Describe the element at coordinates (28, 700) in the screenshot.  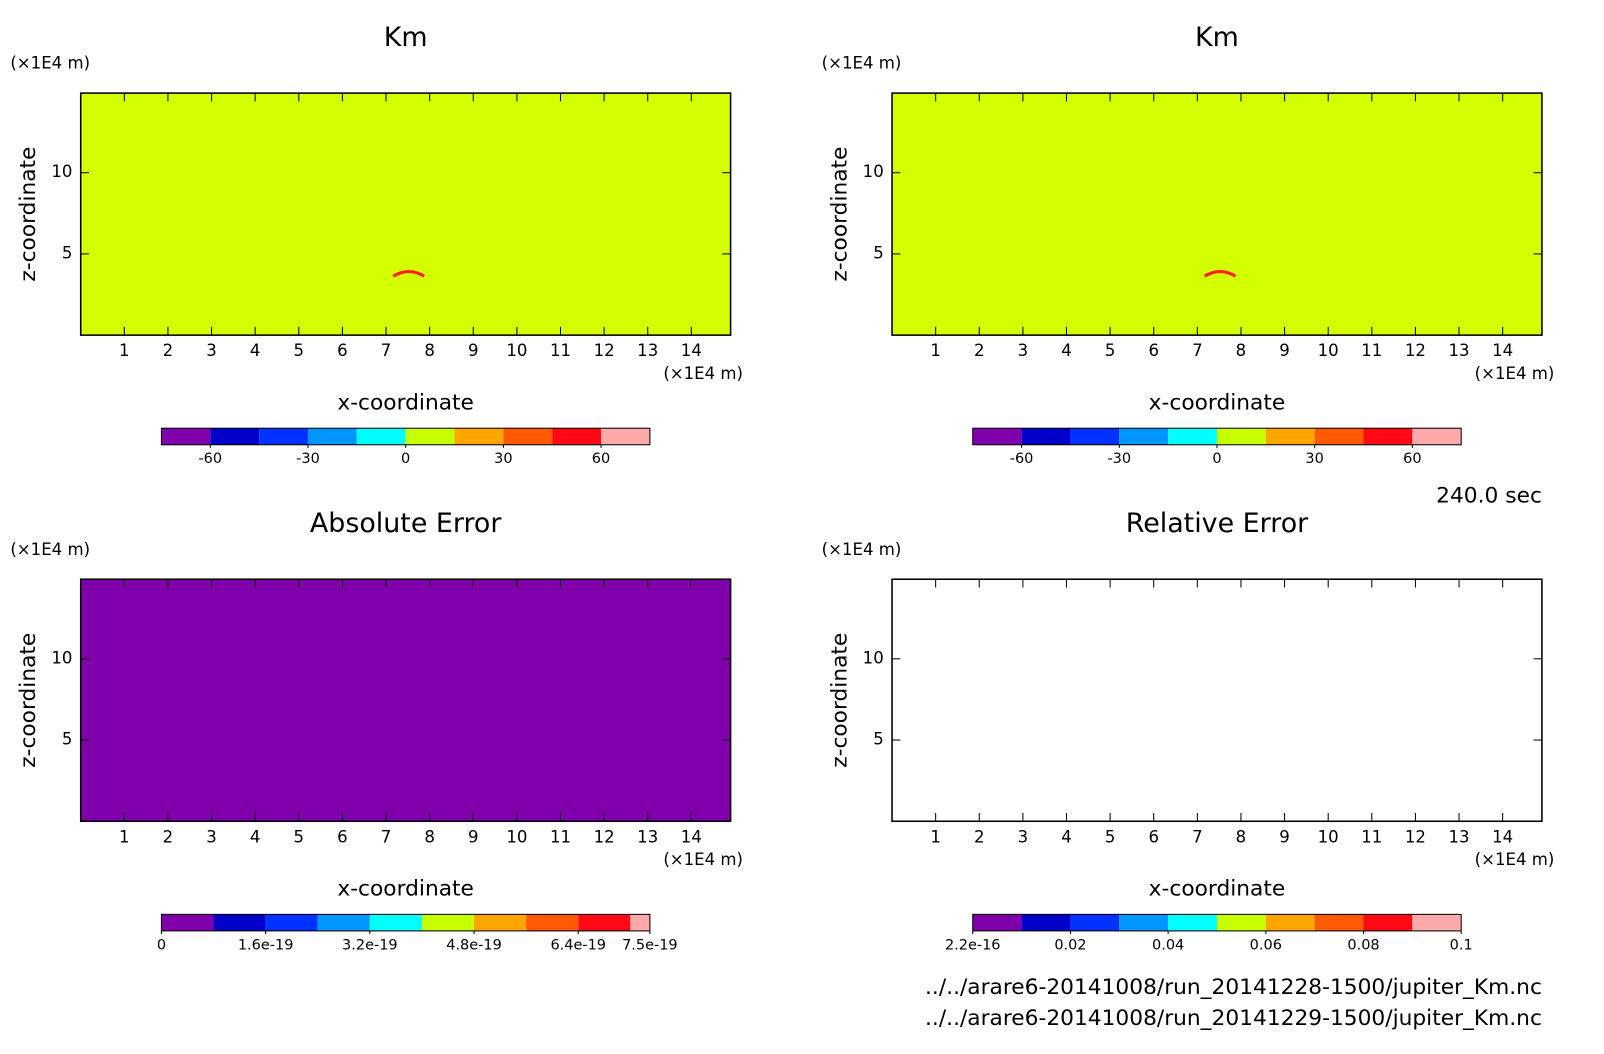
I see `y-axis-label: z-coordinate` at that location.